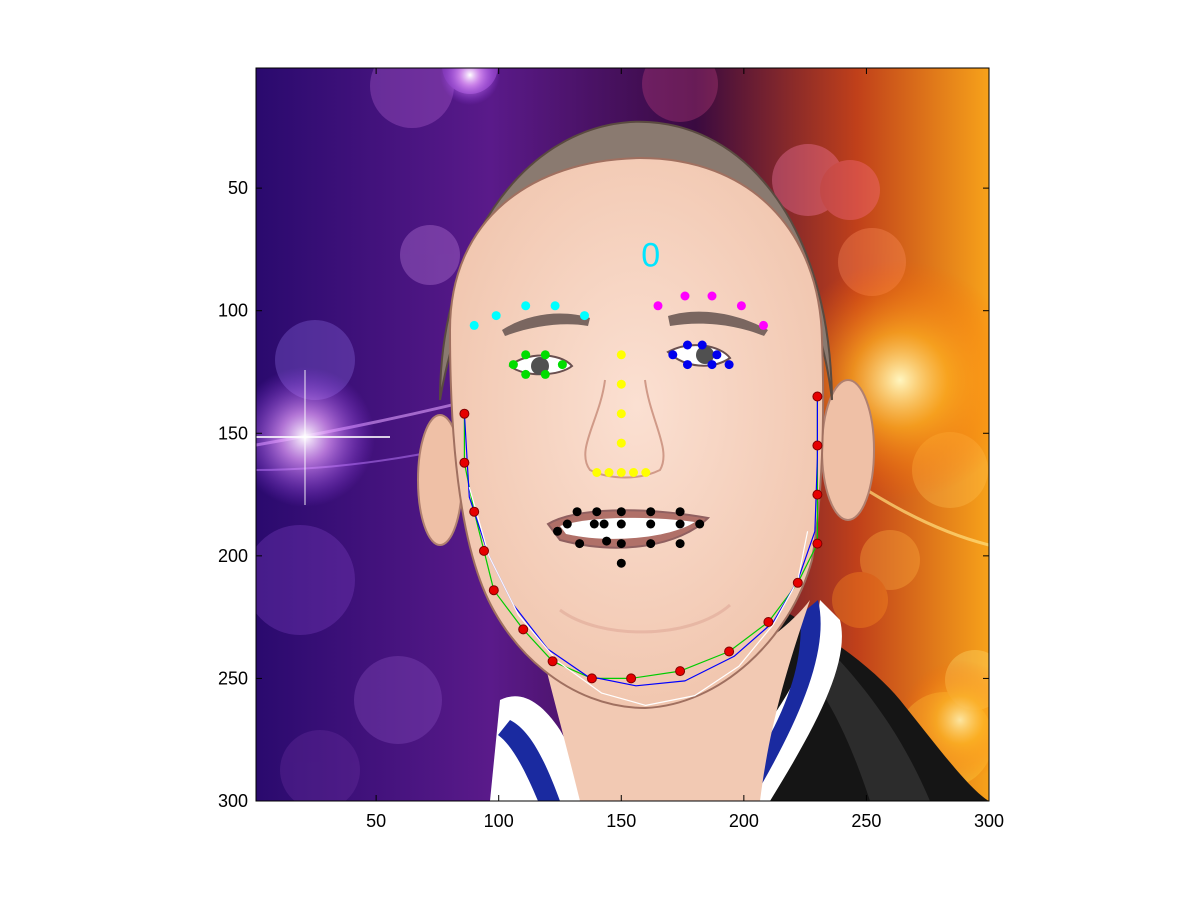  I want to click on x-tick-label: 250, so click(866, 821).